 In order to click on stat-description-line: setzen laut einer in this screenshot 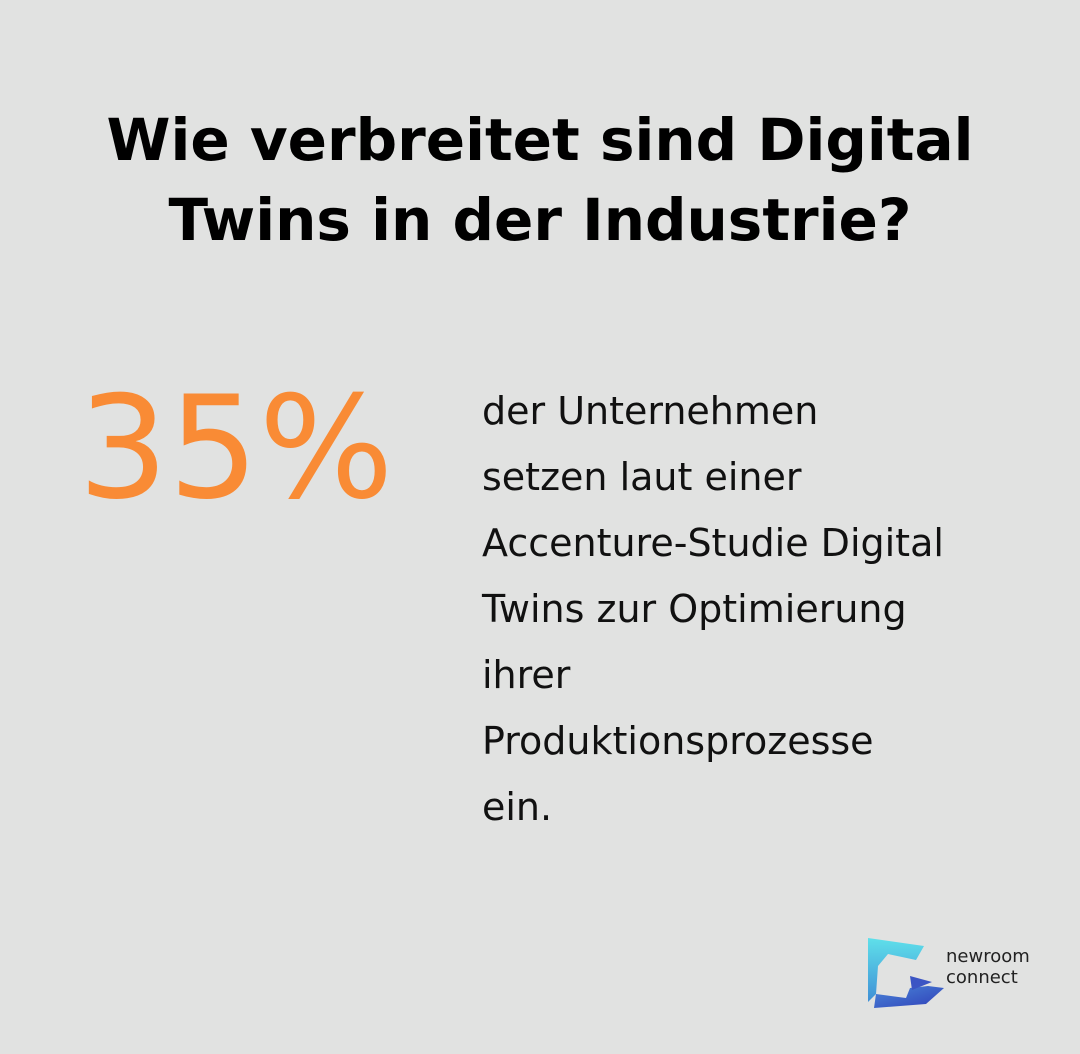, I will do `click(642, 477)`.